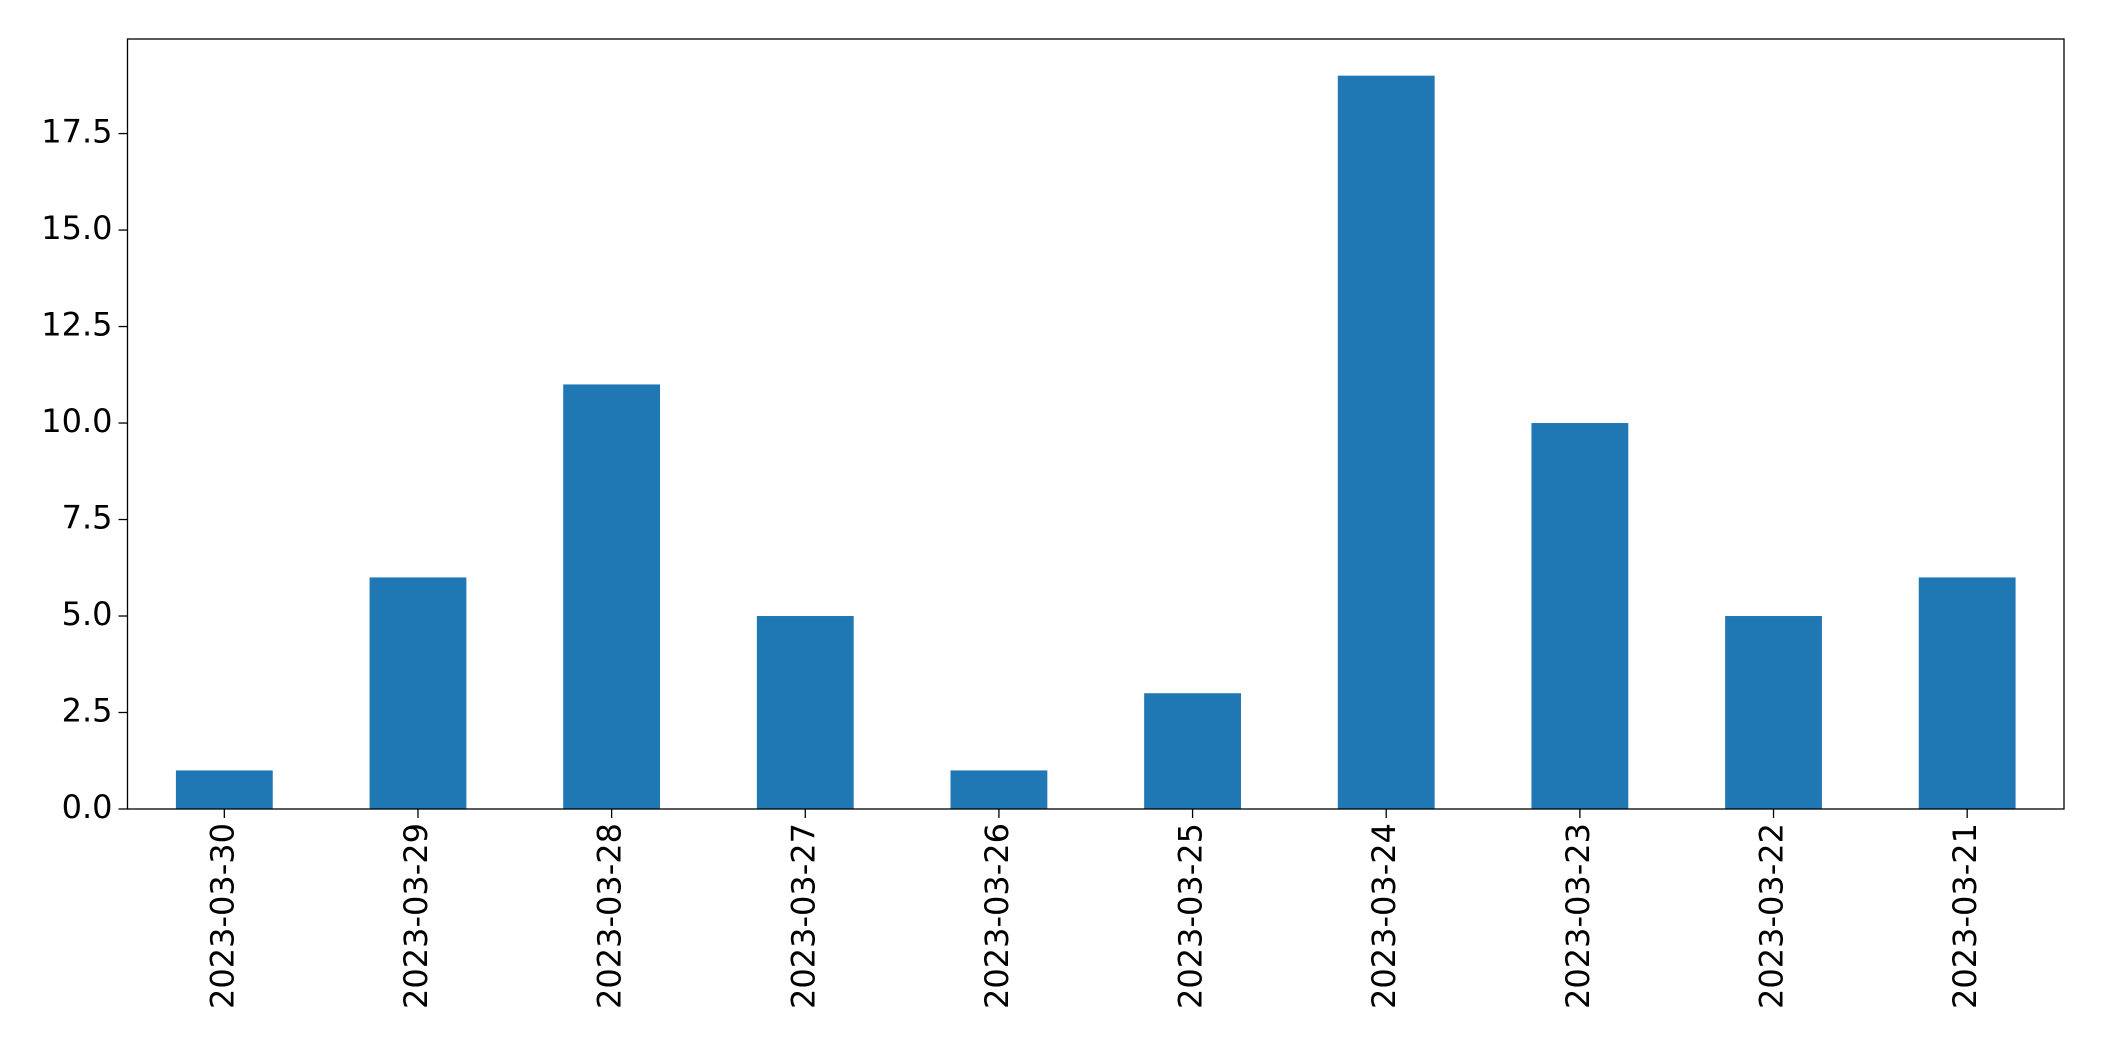  Describe the element at coordinates (610, 916) in the screenshot. I see `x-tick-label: 2023-03-28` at that location.